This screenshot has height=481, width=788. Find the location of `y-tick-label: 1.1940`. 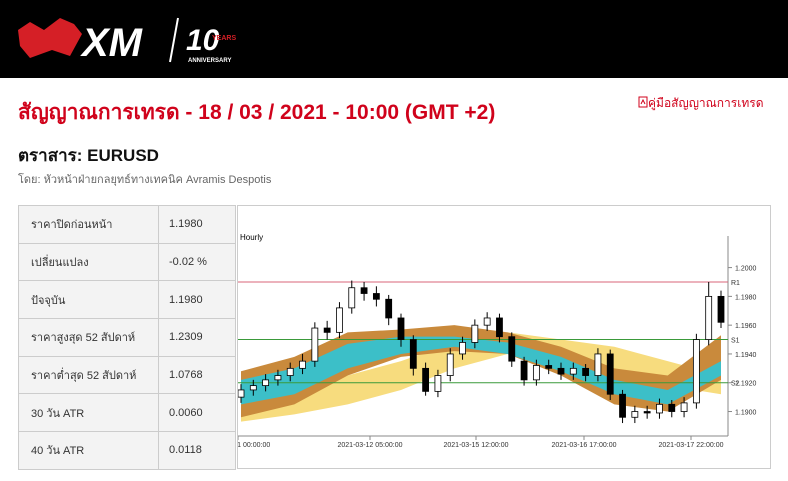

y-tick-label: 1.1940 is located at coordinates (746, 355).